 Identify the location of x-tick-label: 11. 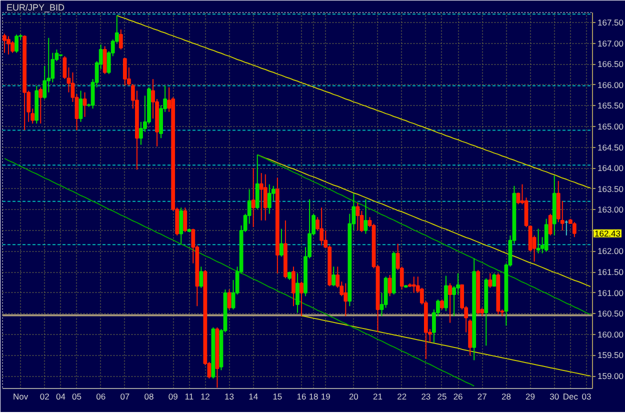
(189, 397).